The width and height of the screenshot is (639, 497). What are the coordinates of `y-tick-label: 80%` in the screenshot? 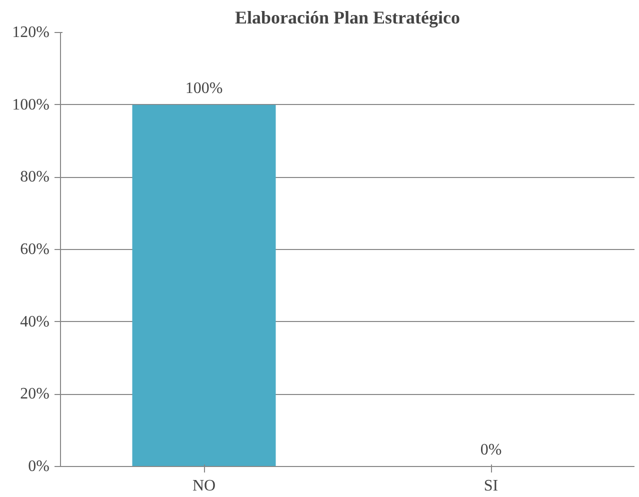 It's located at (35, 177).